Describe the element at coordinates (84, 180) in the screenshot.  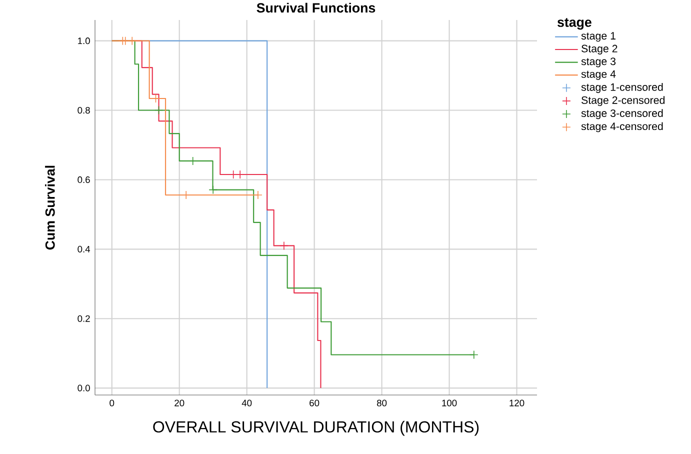
I see `y-tick-label: 0.6` at that location.